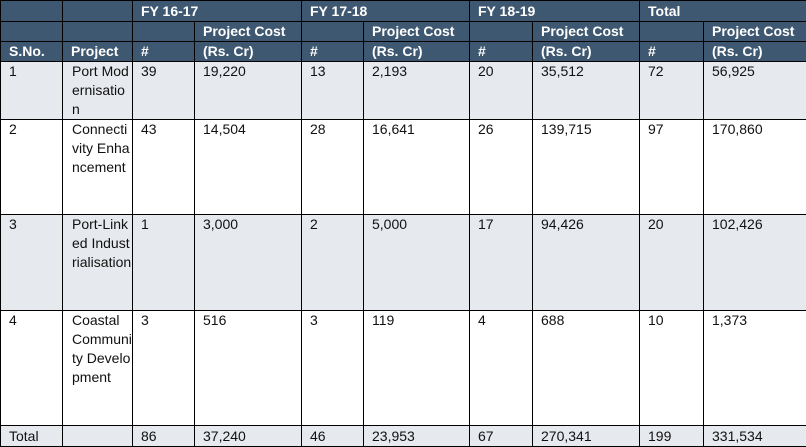  What do you see at coordinates (672, 91) in the screenshot?
I see `row-count: 72` at bounding box center [672, 91].